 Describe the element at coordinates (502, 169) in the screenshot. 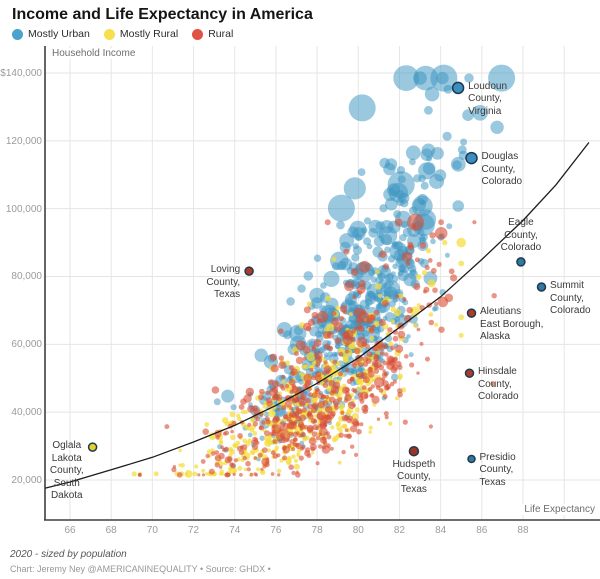

I see `annotation-douglas: Douglas County, Colorado` at that location.